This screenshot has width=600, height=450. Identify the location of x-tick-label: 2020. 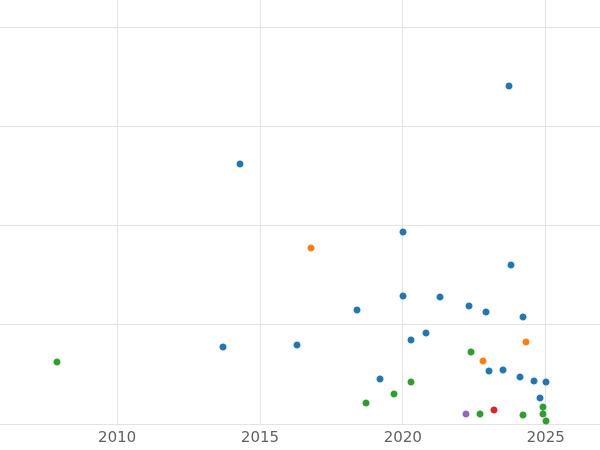
(402, 437).